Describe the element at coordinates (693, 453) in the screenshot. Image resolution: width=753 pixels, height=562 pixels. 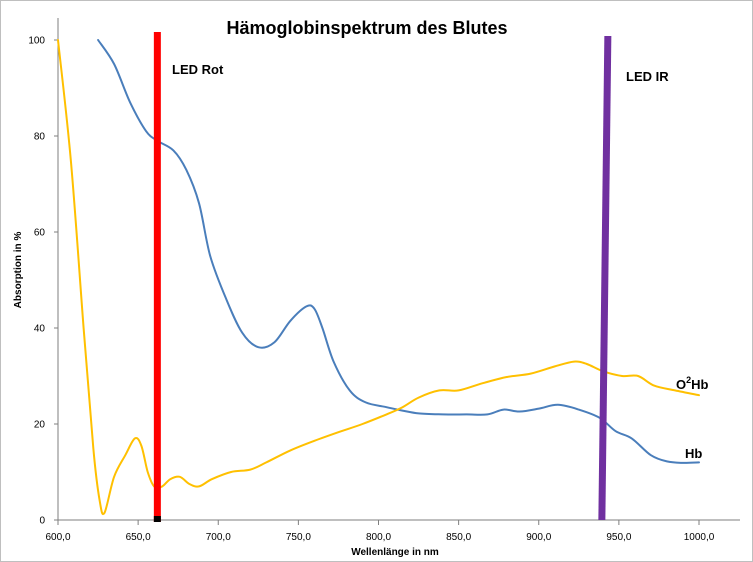
I see `hb-series-label: Hb` at that location.